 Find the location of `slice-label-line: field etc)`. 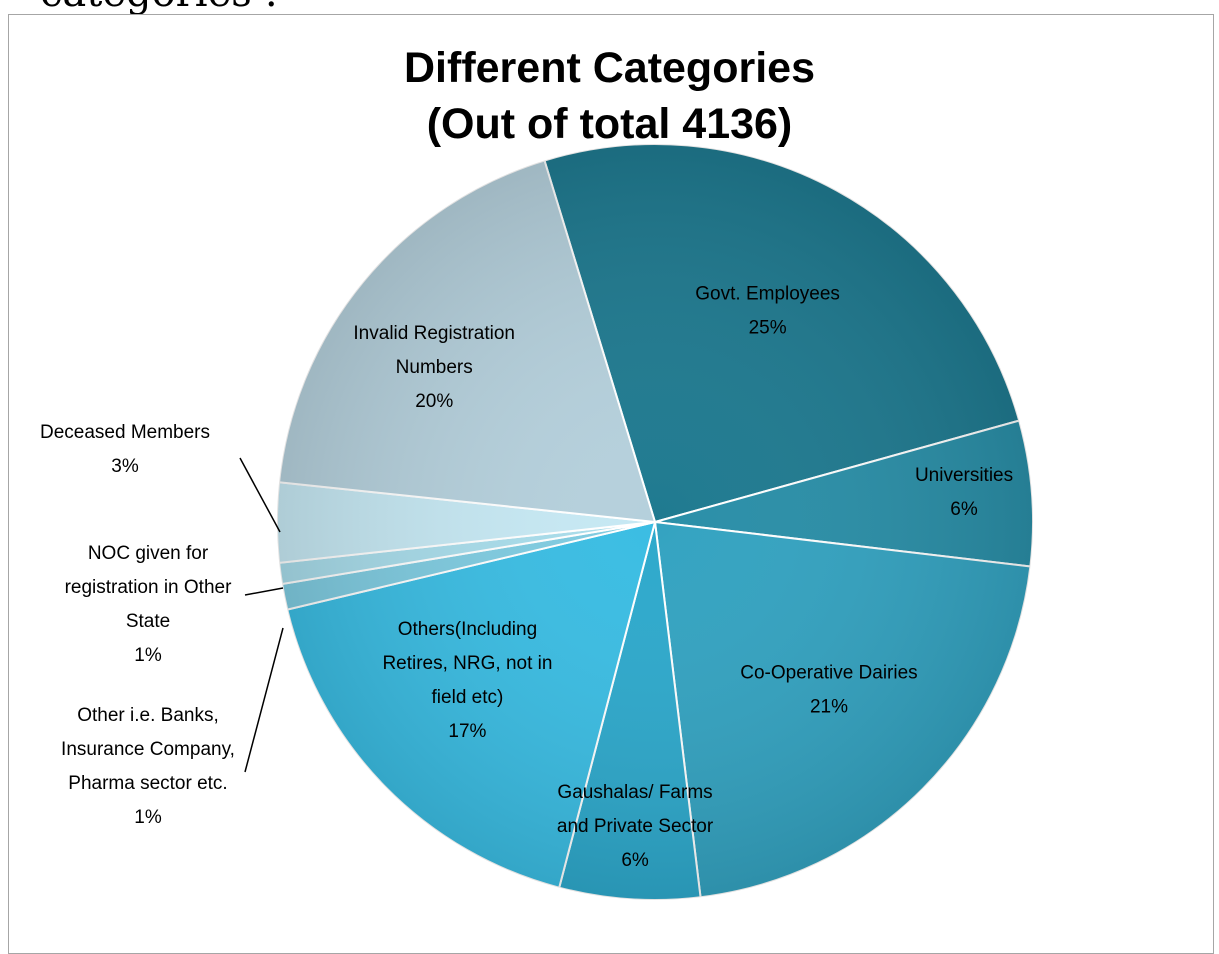

slice-label-line: field etc) is located at coordinates (468, 697).